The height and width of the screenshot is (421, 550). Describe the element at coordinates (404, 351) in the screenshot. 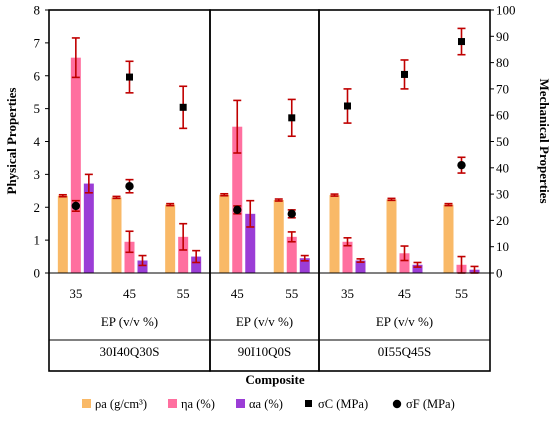

I see `composite-group-label: 0I55Q45S` at that location.